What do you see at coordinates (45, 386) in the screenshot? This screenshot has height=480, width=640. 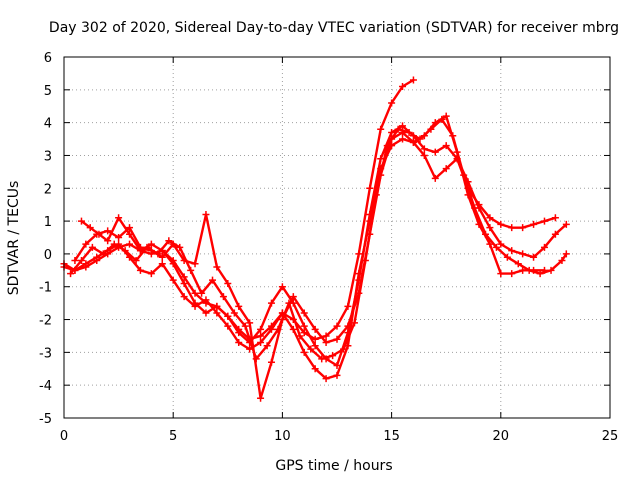 I see `y-tick-label: -4` at bounding box center [45, 386].